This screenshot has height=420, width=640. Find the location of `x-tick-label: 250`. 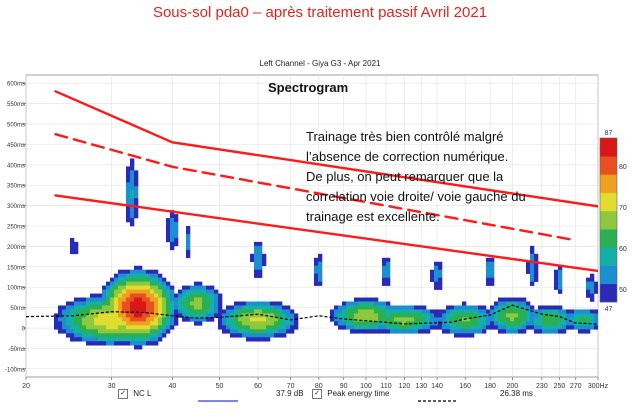

x-tick-label: 250 is located at coordinates (560, 386).